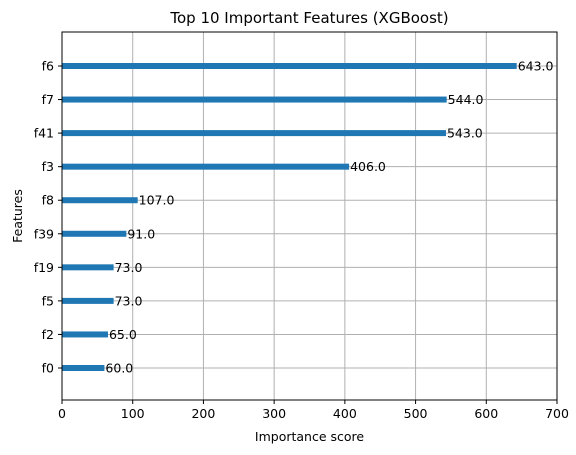 Image resolution: width=576 pixels, height=455 pixels. I want to click on data-label: 643.0, so click(536, 66).